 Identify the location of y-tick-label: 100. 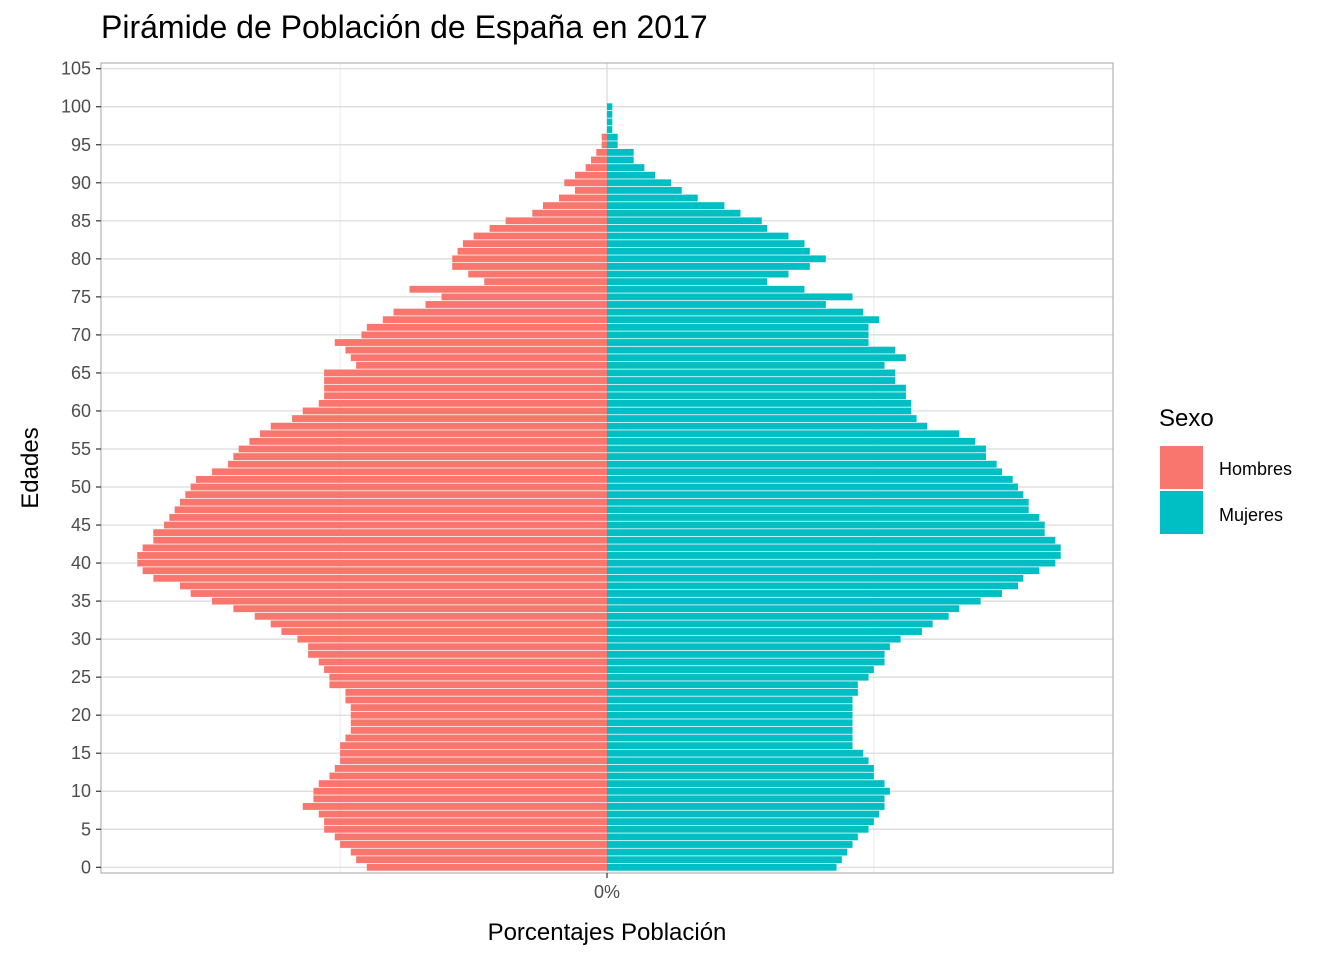
(76, 107).